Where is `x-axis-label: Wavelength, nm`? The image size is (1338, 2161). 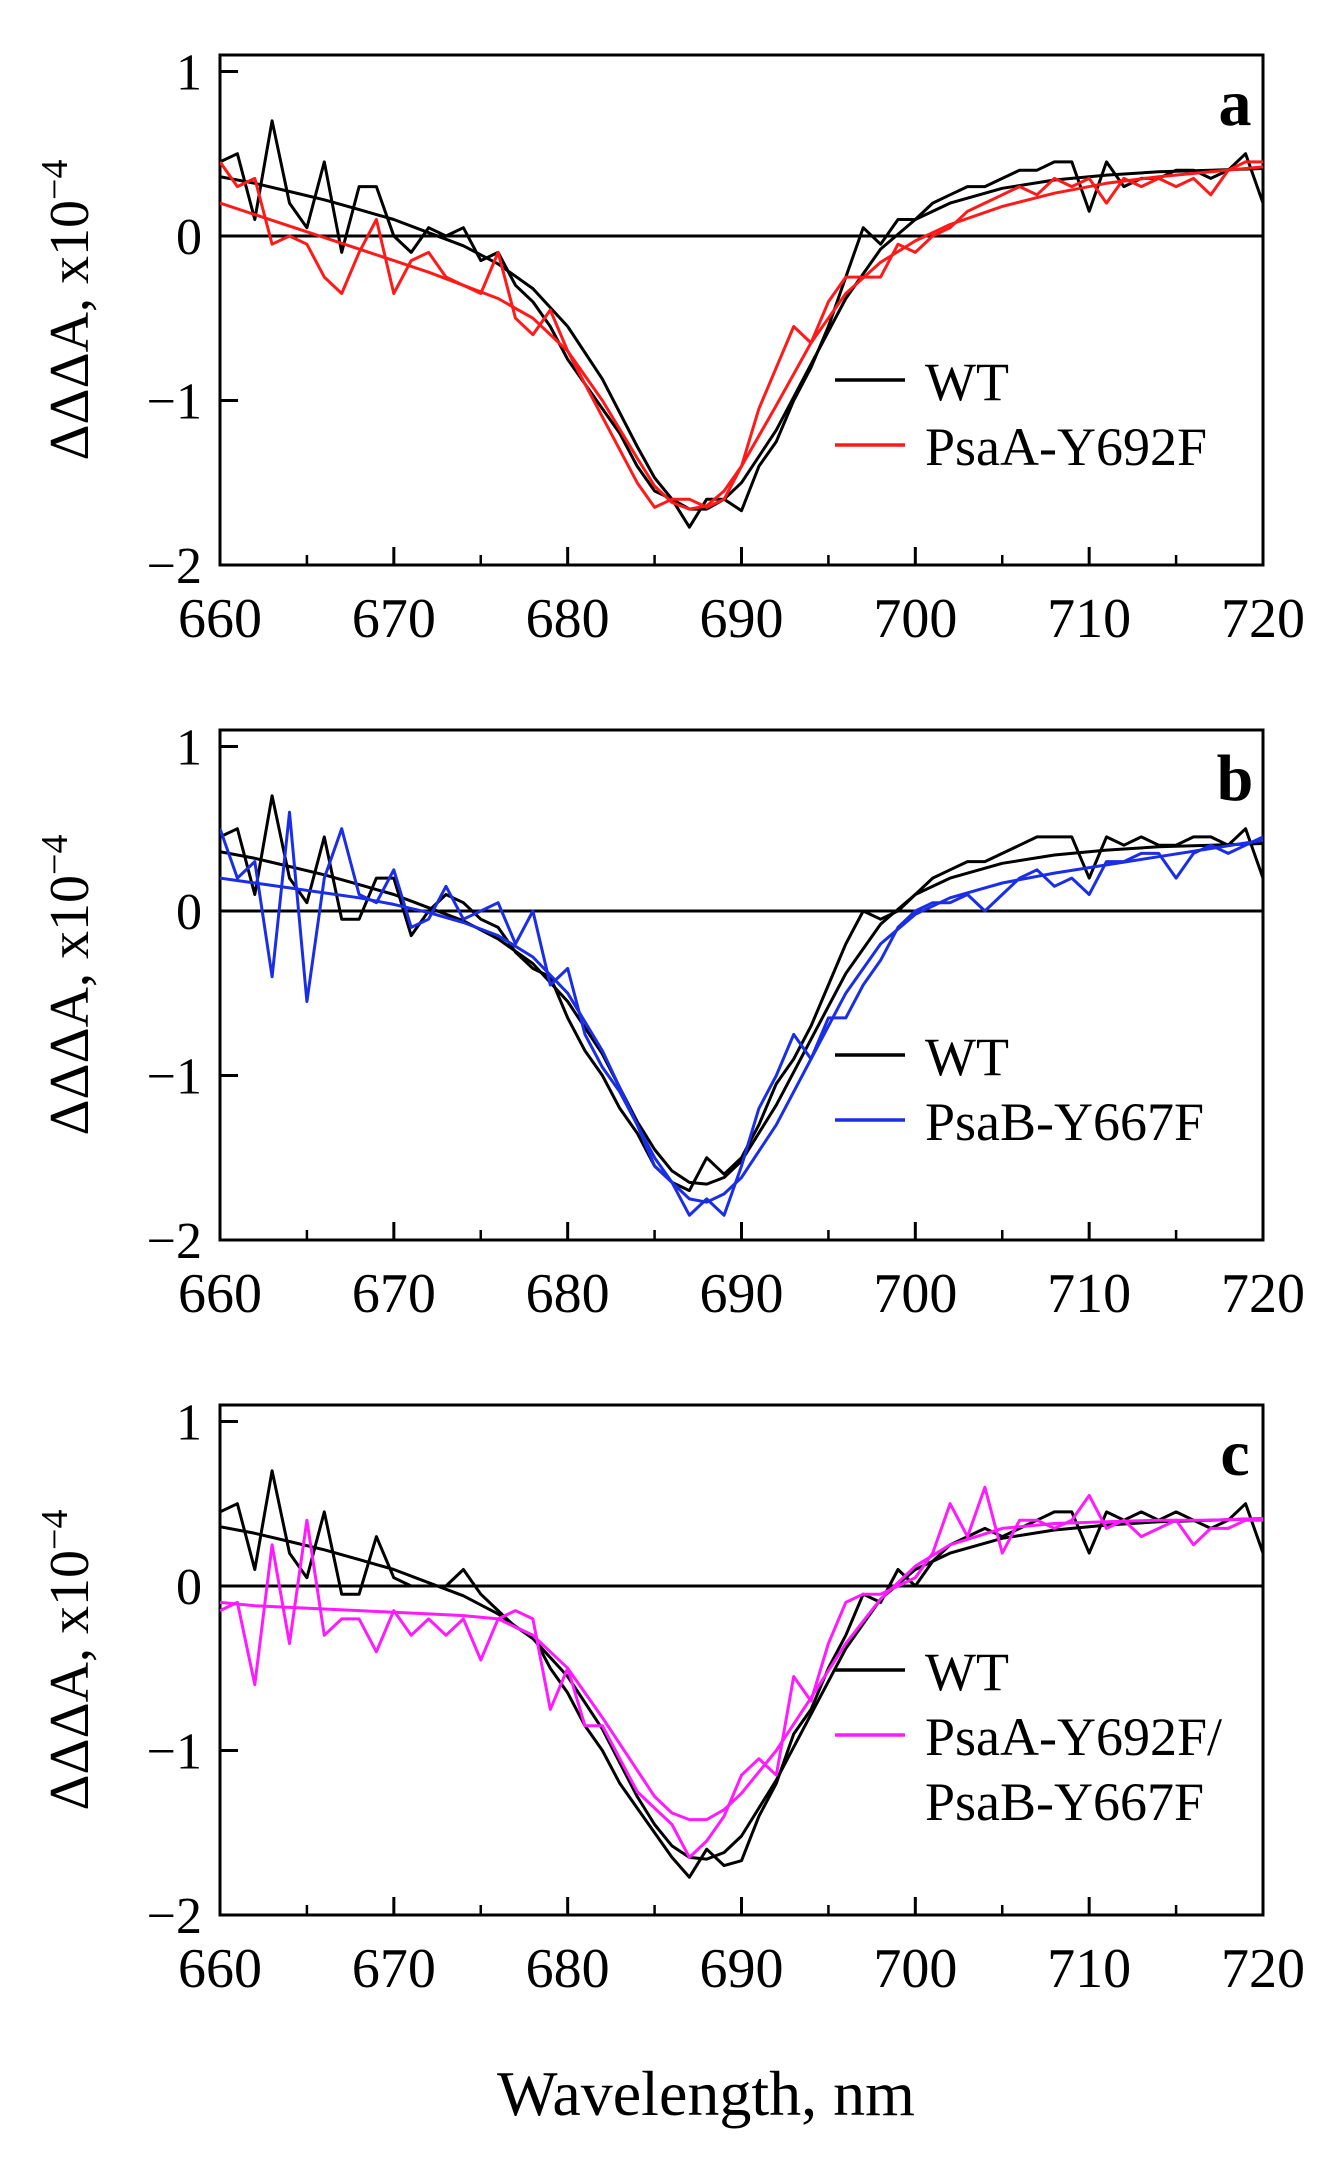
x-axis-label: Wavelength, nm is located at coordinates (706, 2093).